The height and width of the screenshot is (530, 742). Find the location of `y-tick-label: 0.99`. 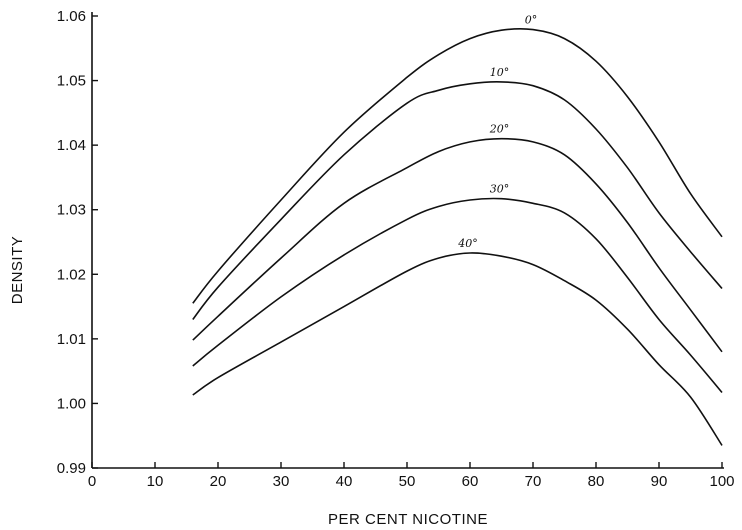

y-tick-label: 0.99 is located at coordinates (71, 468).